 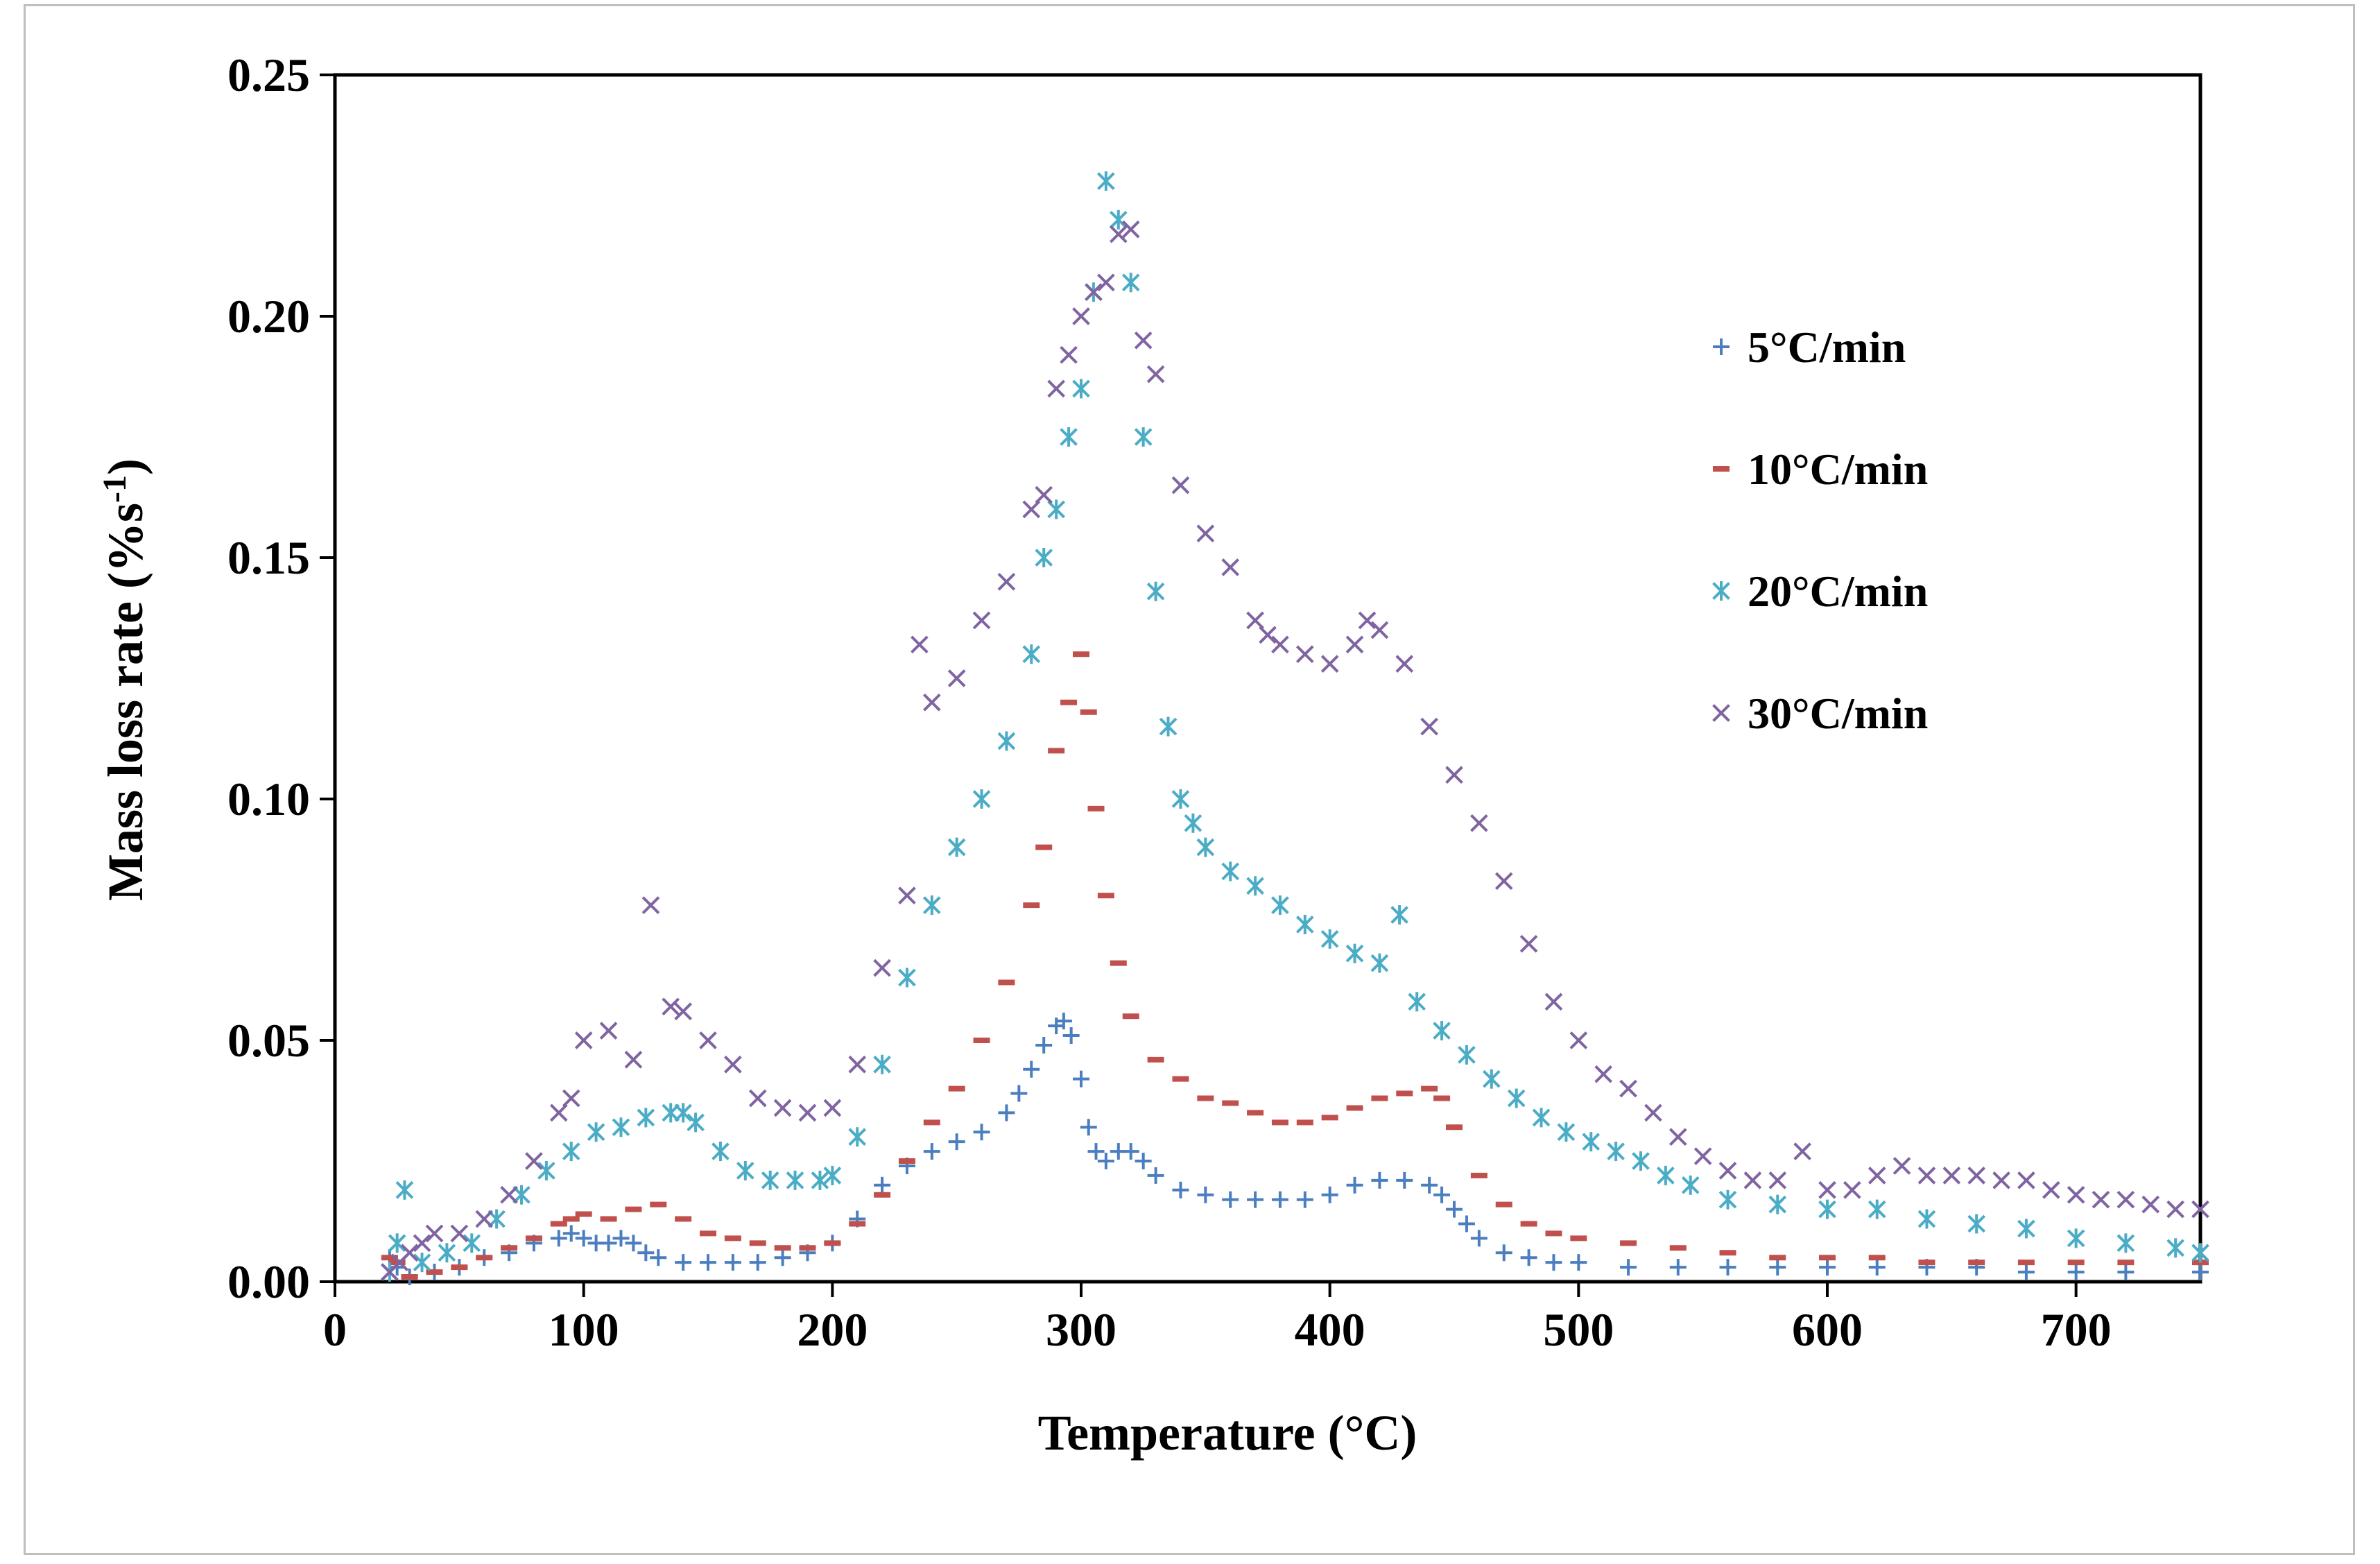 I want to click on x-tick-label: 200, so click(x=832, y=1330).